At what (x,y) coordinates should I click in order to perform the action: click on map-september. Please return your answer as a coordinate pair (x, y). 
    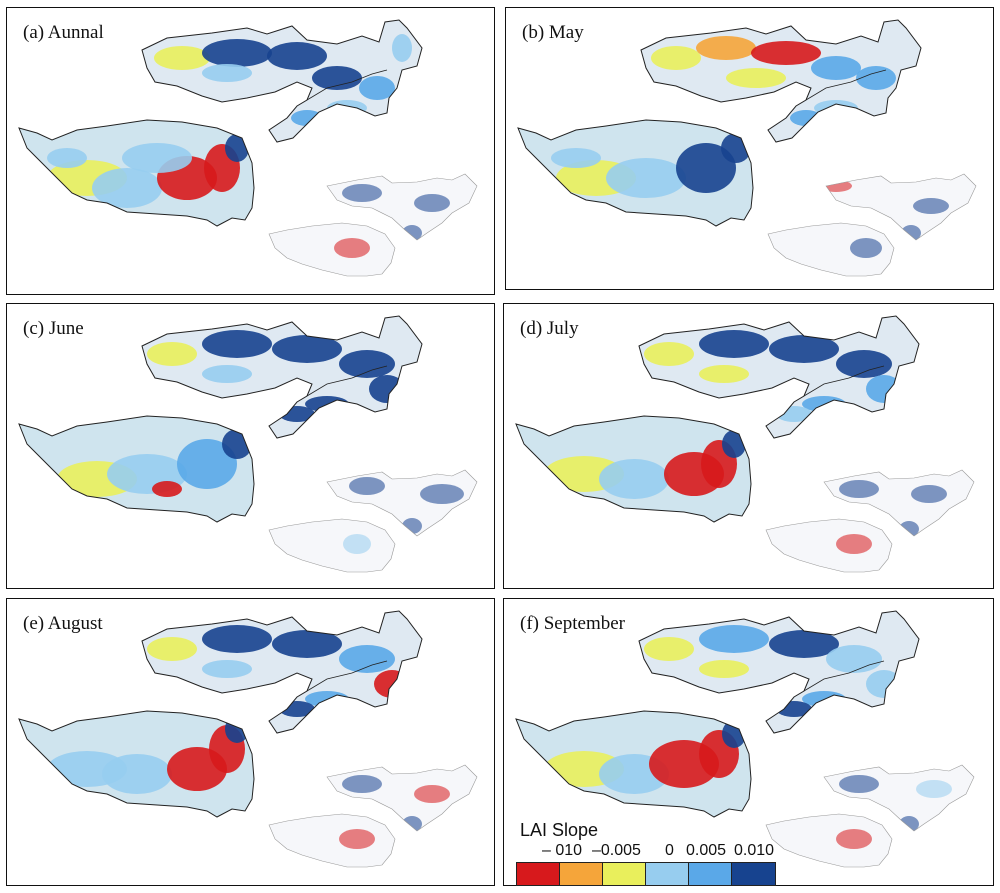
    Looking at the image, I should click on (745, 739).